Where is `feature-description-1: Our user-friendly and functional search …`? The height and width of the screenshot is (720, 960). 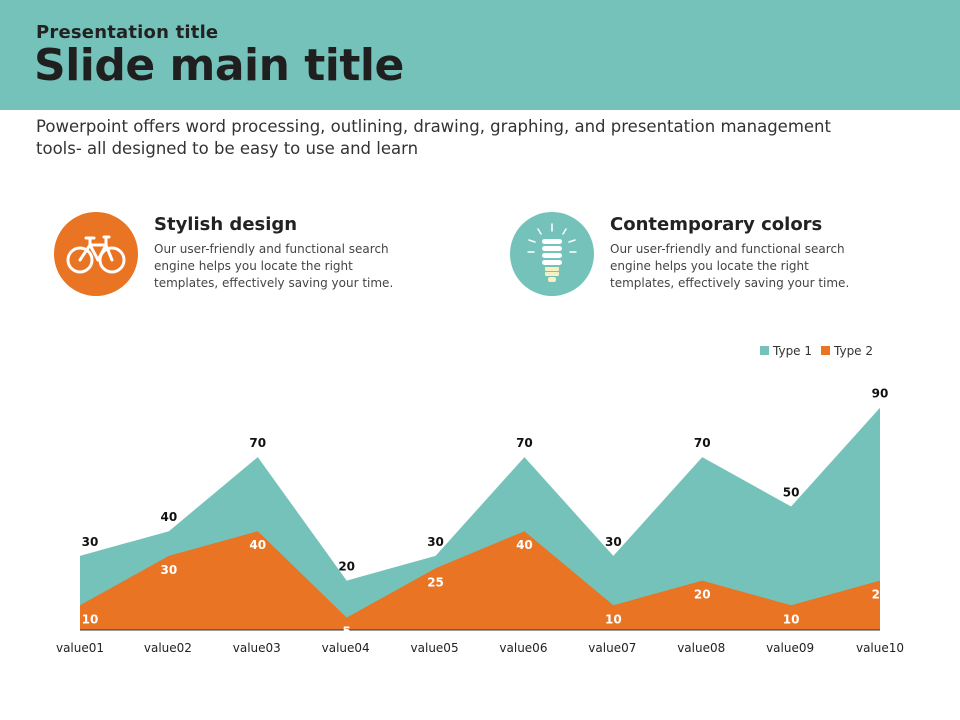 feature-description-1: Our user-friendly and functional search … is located at coordinates (274, 266).